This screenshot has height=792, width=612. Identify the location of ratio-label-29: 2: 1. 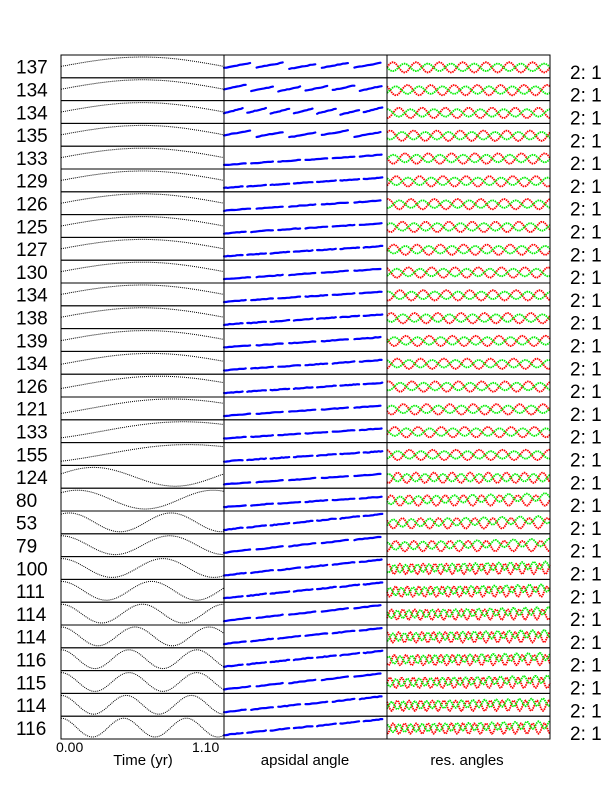
(586, 734).